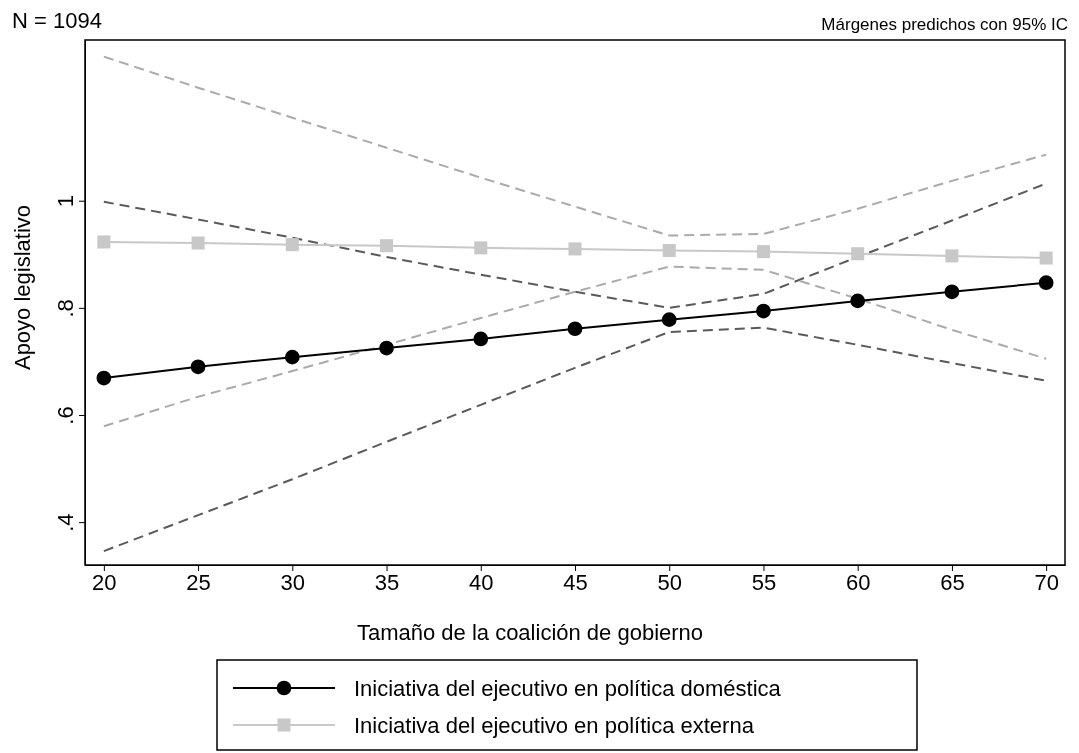  Describe the element at coordinates (198, 582) in the screenshot. I see `x-tick-label: 25` at that location.